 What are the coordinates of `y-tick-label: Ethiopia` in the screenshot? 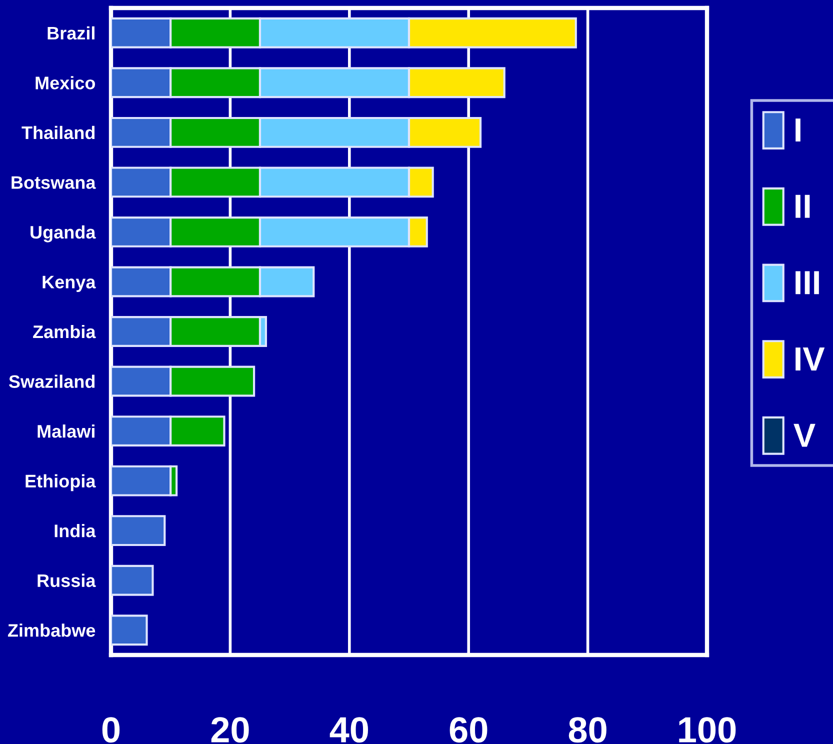 It's located at (61, 483).